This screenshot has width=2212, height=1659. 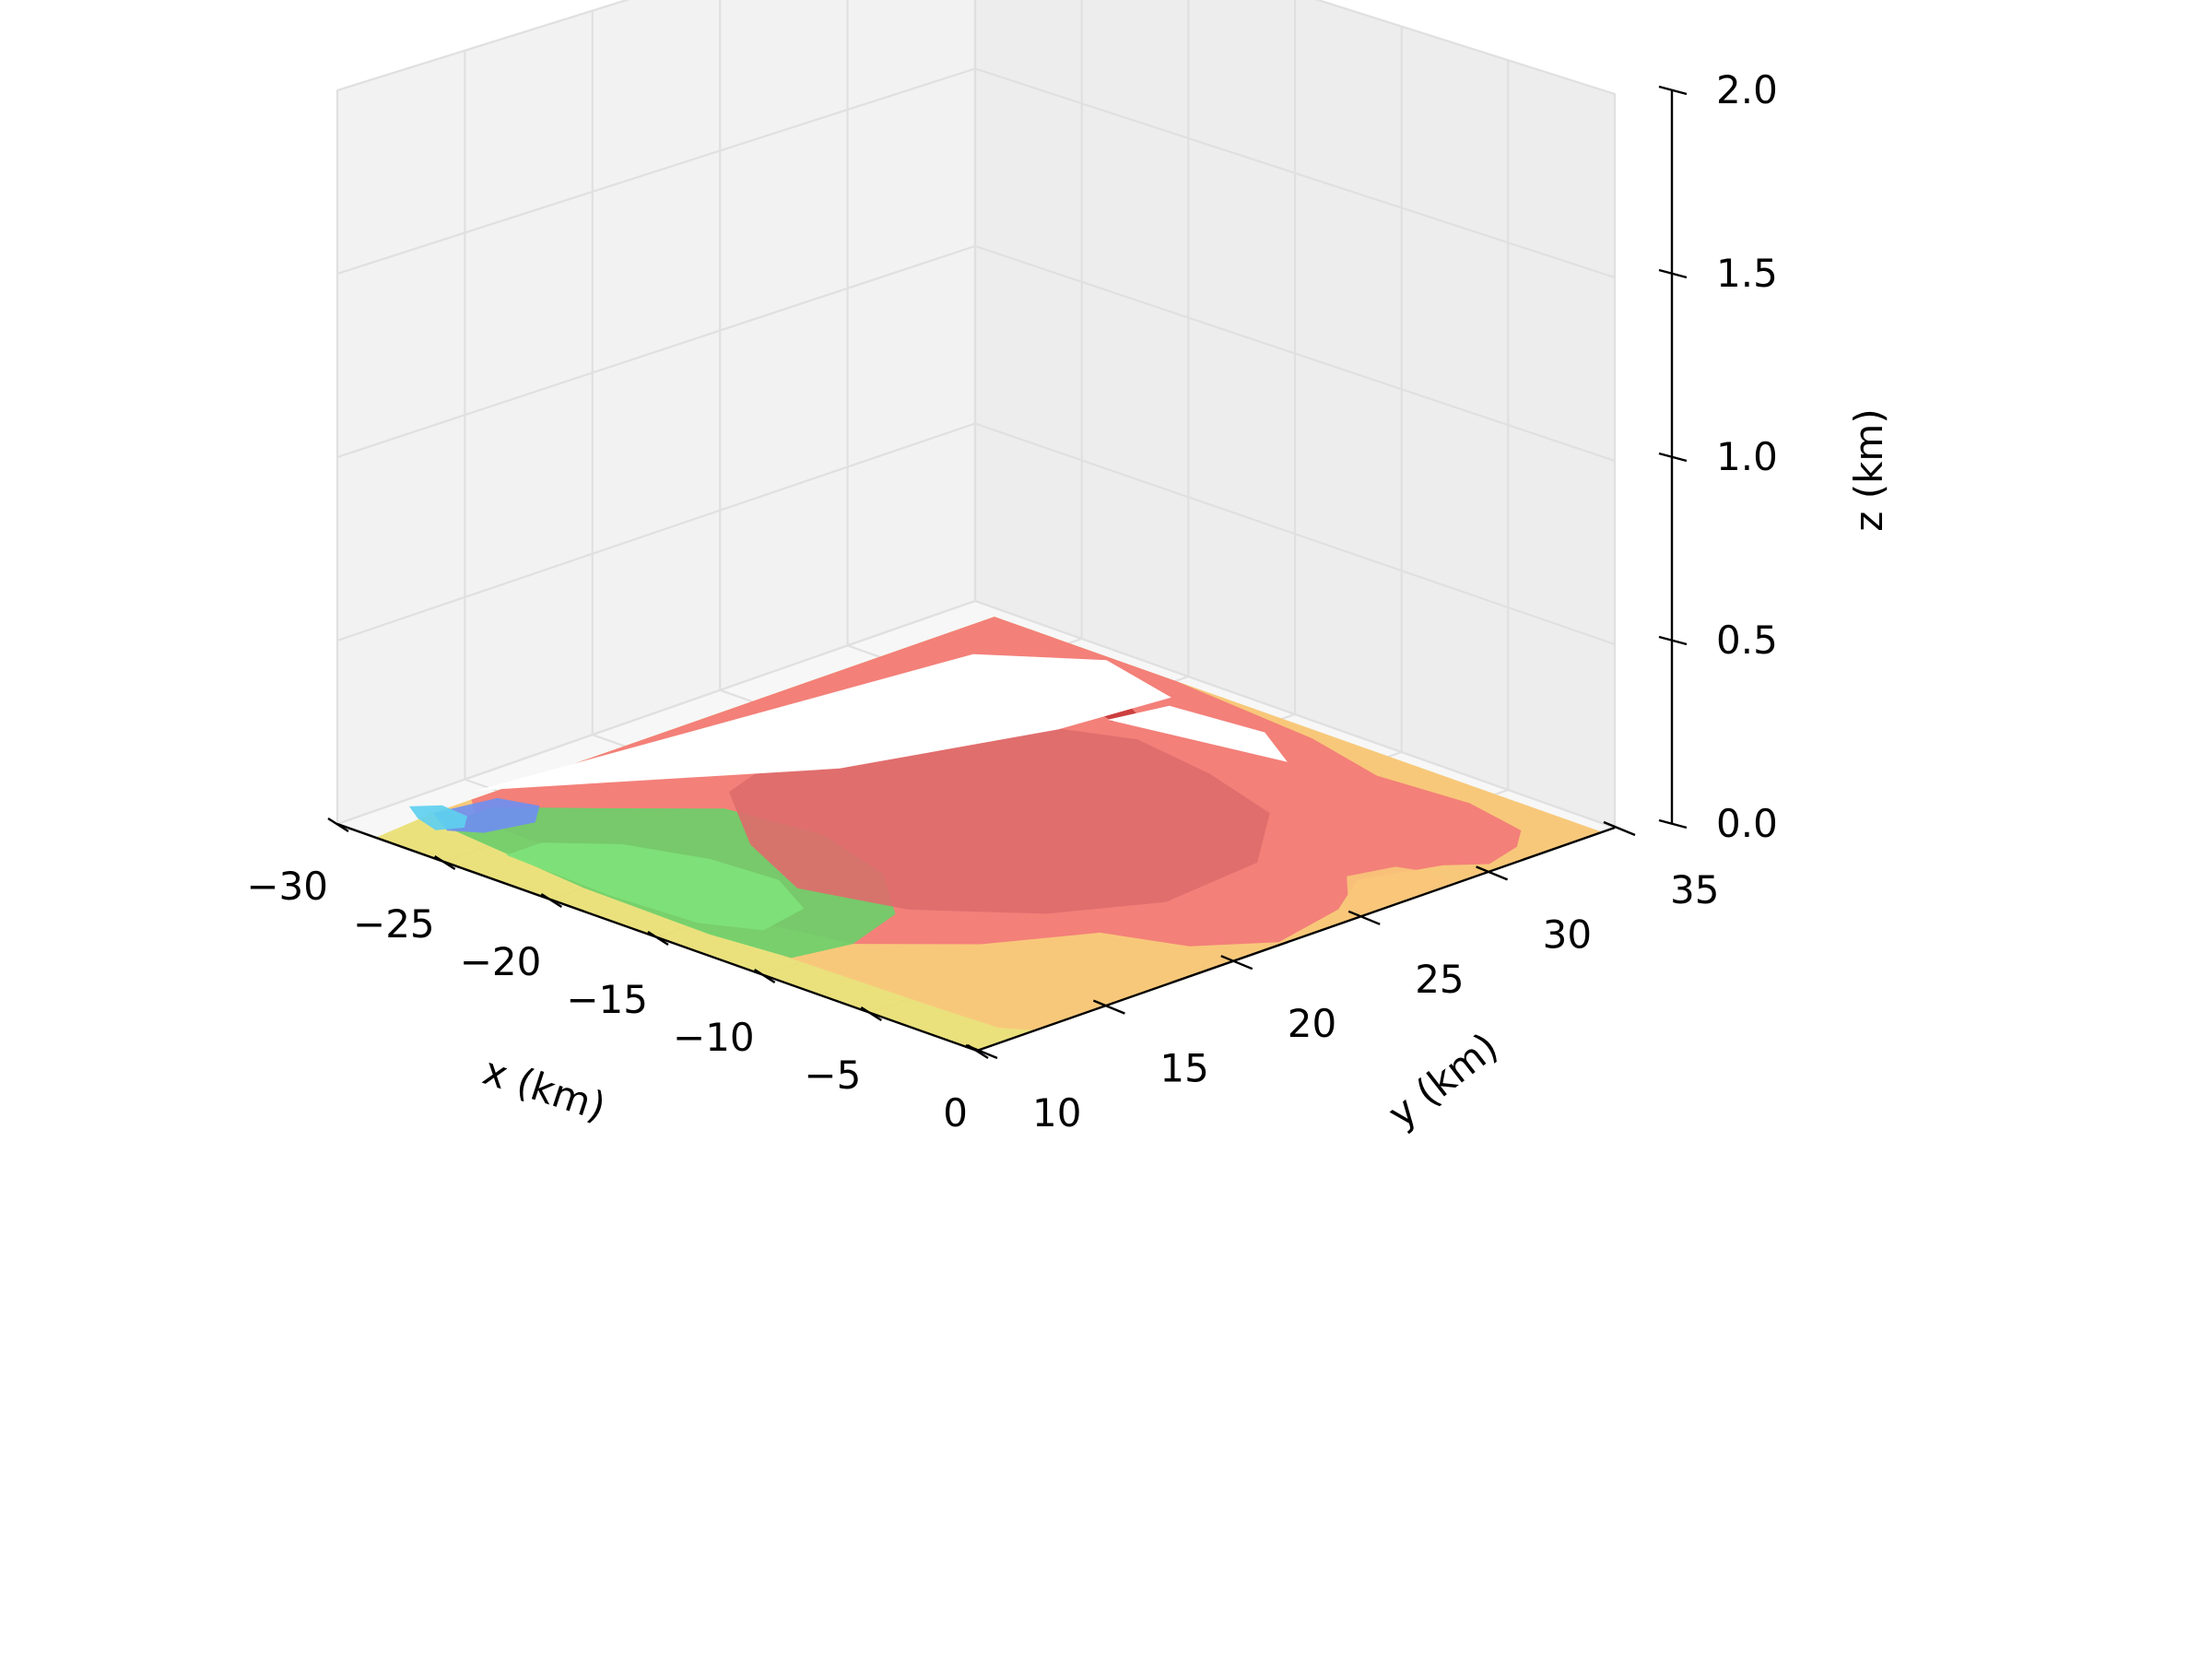 I want to click on x-tick-label: −25, so click(x=394, y=924).